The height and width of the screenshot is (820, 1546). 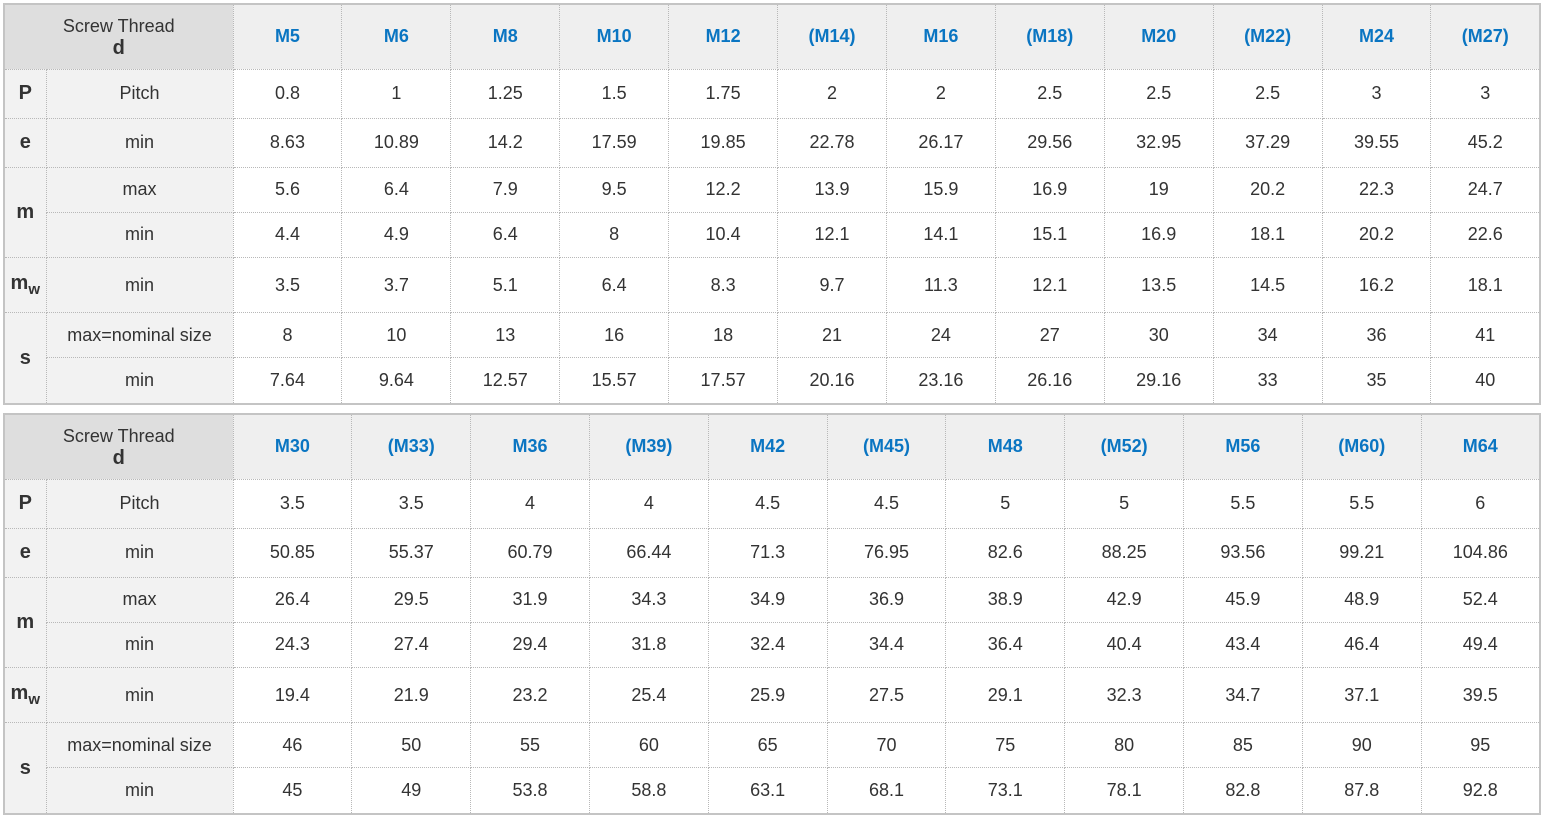 I want to click on value-cell: 82.8, so click(x=1243, y=791).